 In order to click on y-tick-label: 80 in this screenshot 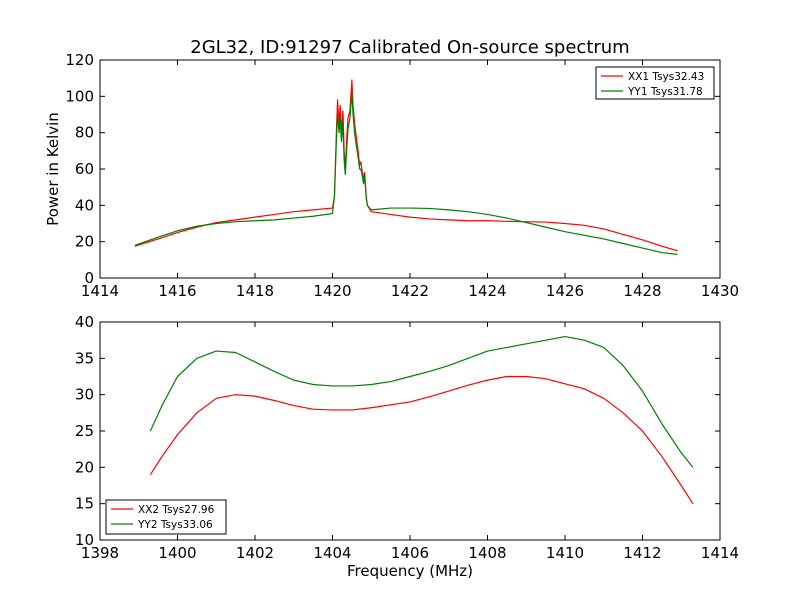, I will do `click(84, 133)`.